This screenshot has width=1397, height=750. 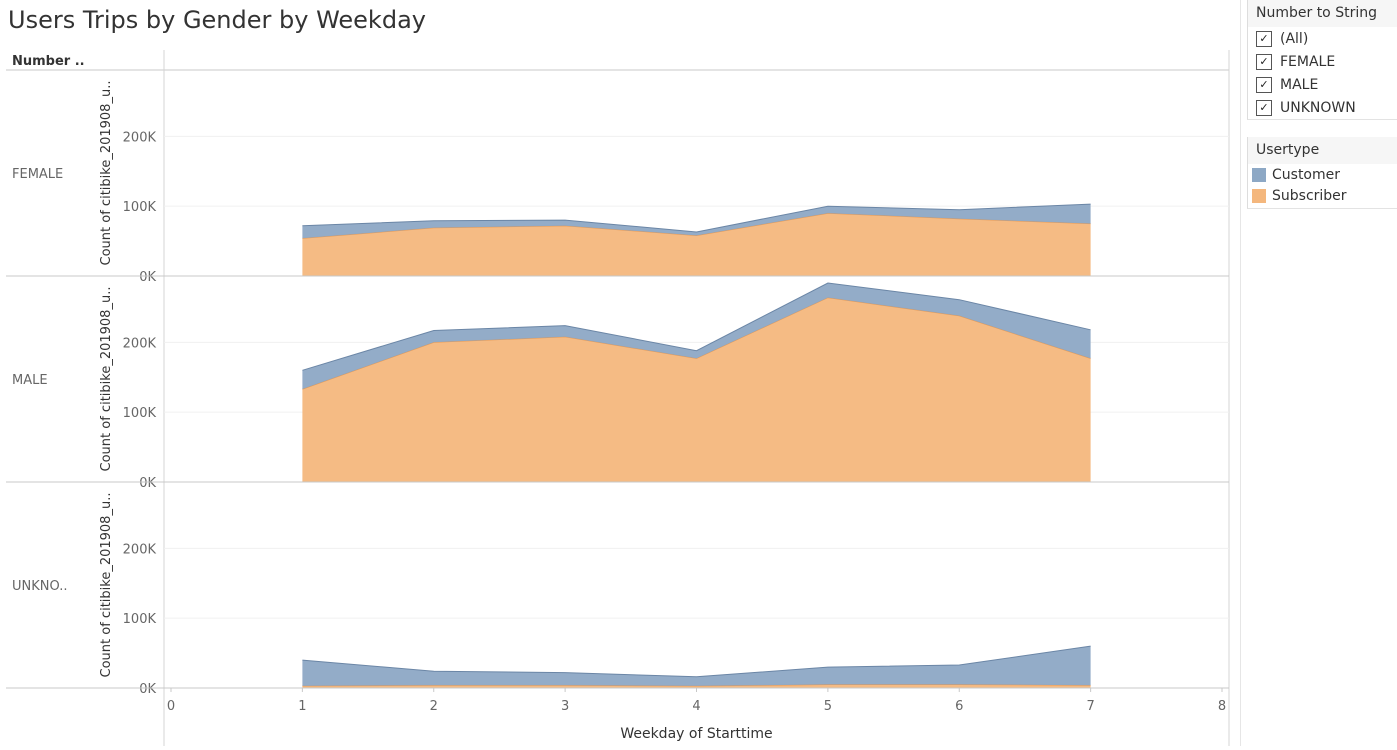 What do you see at coordinates (1322, 84) in the screenshot?
I see `filter-item-male: ✓ MALE` at bounding box center [1322, 84].